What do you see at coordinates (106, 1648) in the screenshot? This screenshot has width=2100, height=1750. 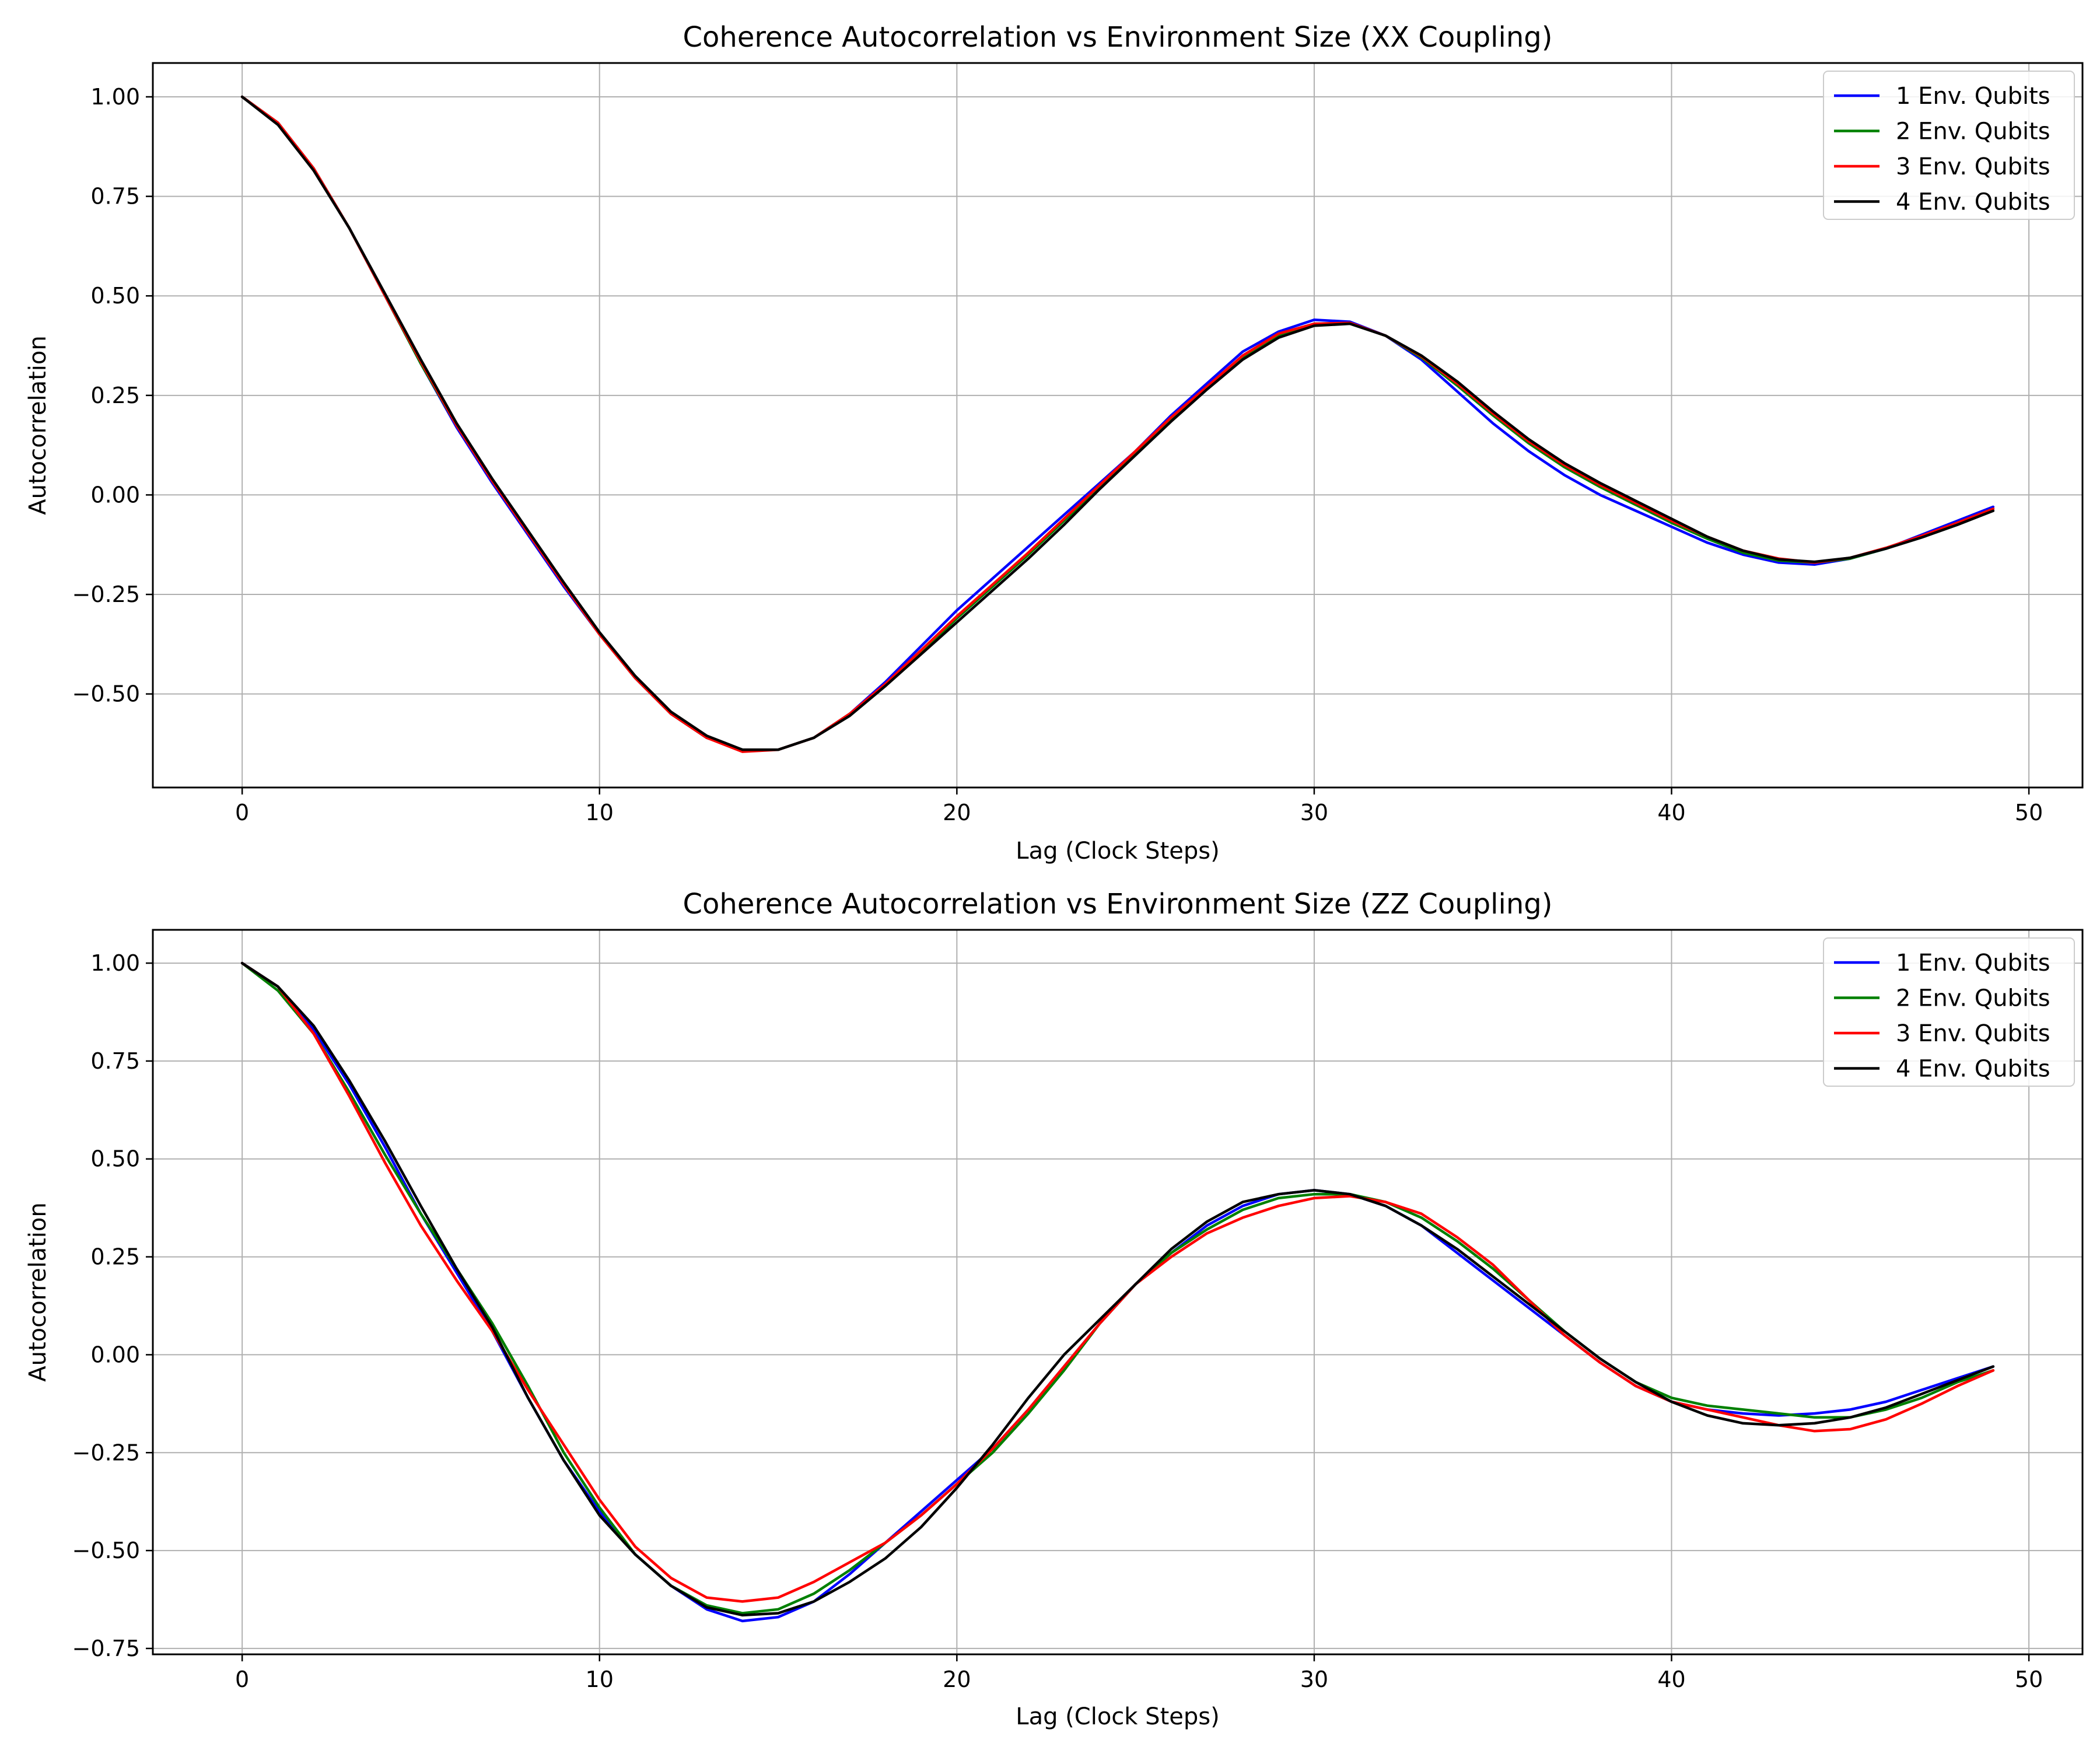 I see `y-tick-label: −0.75` at bounding box center [106, 1648].